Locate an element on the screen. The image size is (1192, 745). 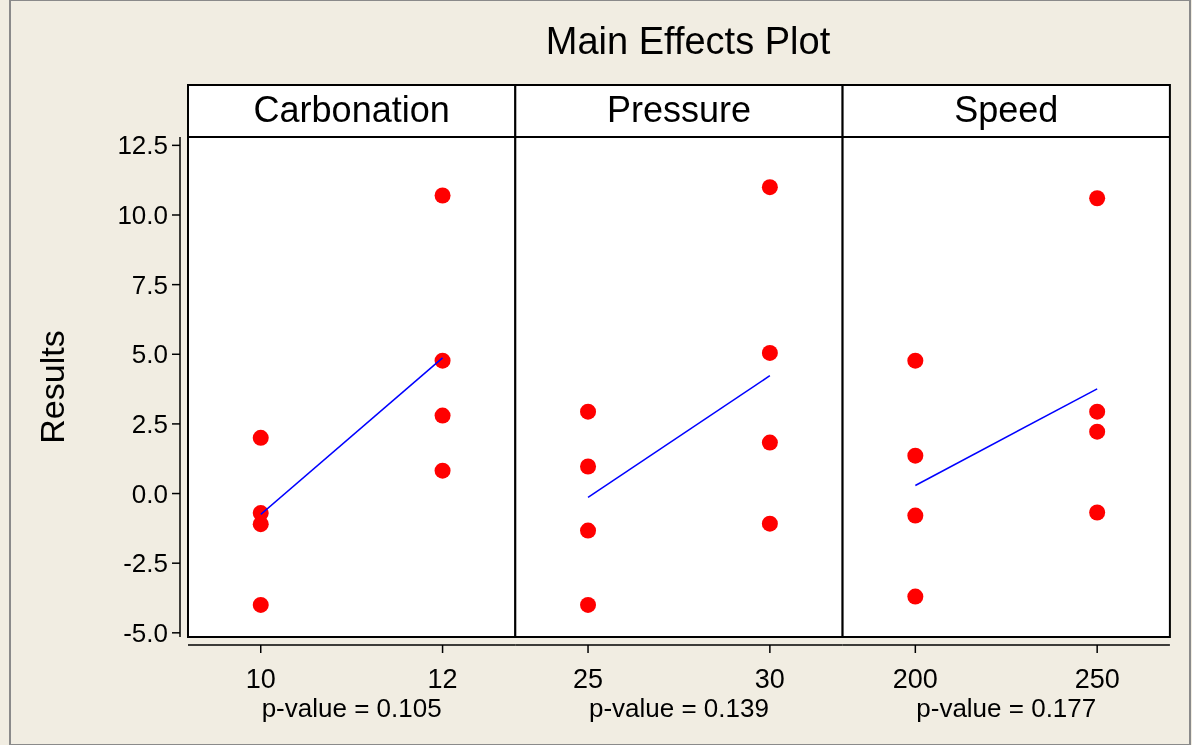
x-axis-title: p-value = 0.139 is located at coordinates (678, 708).